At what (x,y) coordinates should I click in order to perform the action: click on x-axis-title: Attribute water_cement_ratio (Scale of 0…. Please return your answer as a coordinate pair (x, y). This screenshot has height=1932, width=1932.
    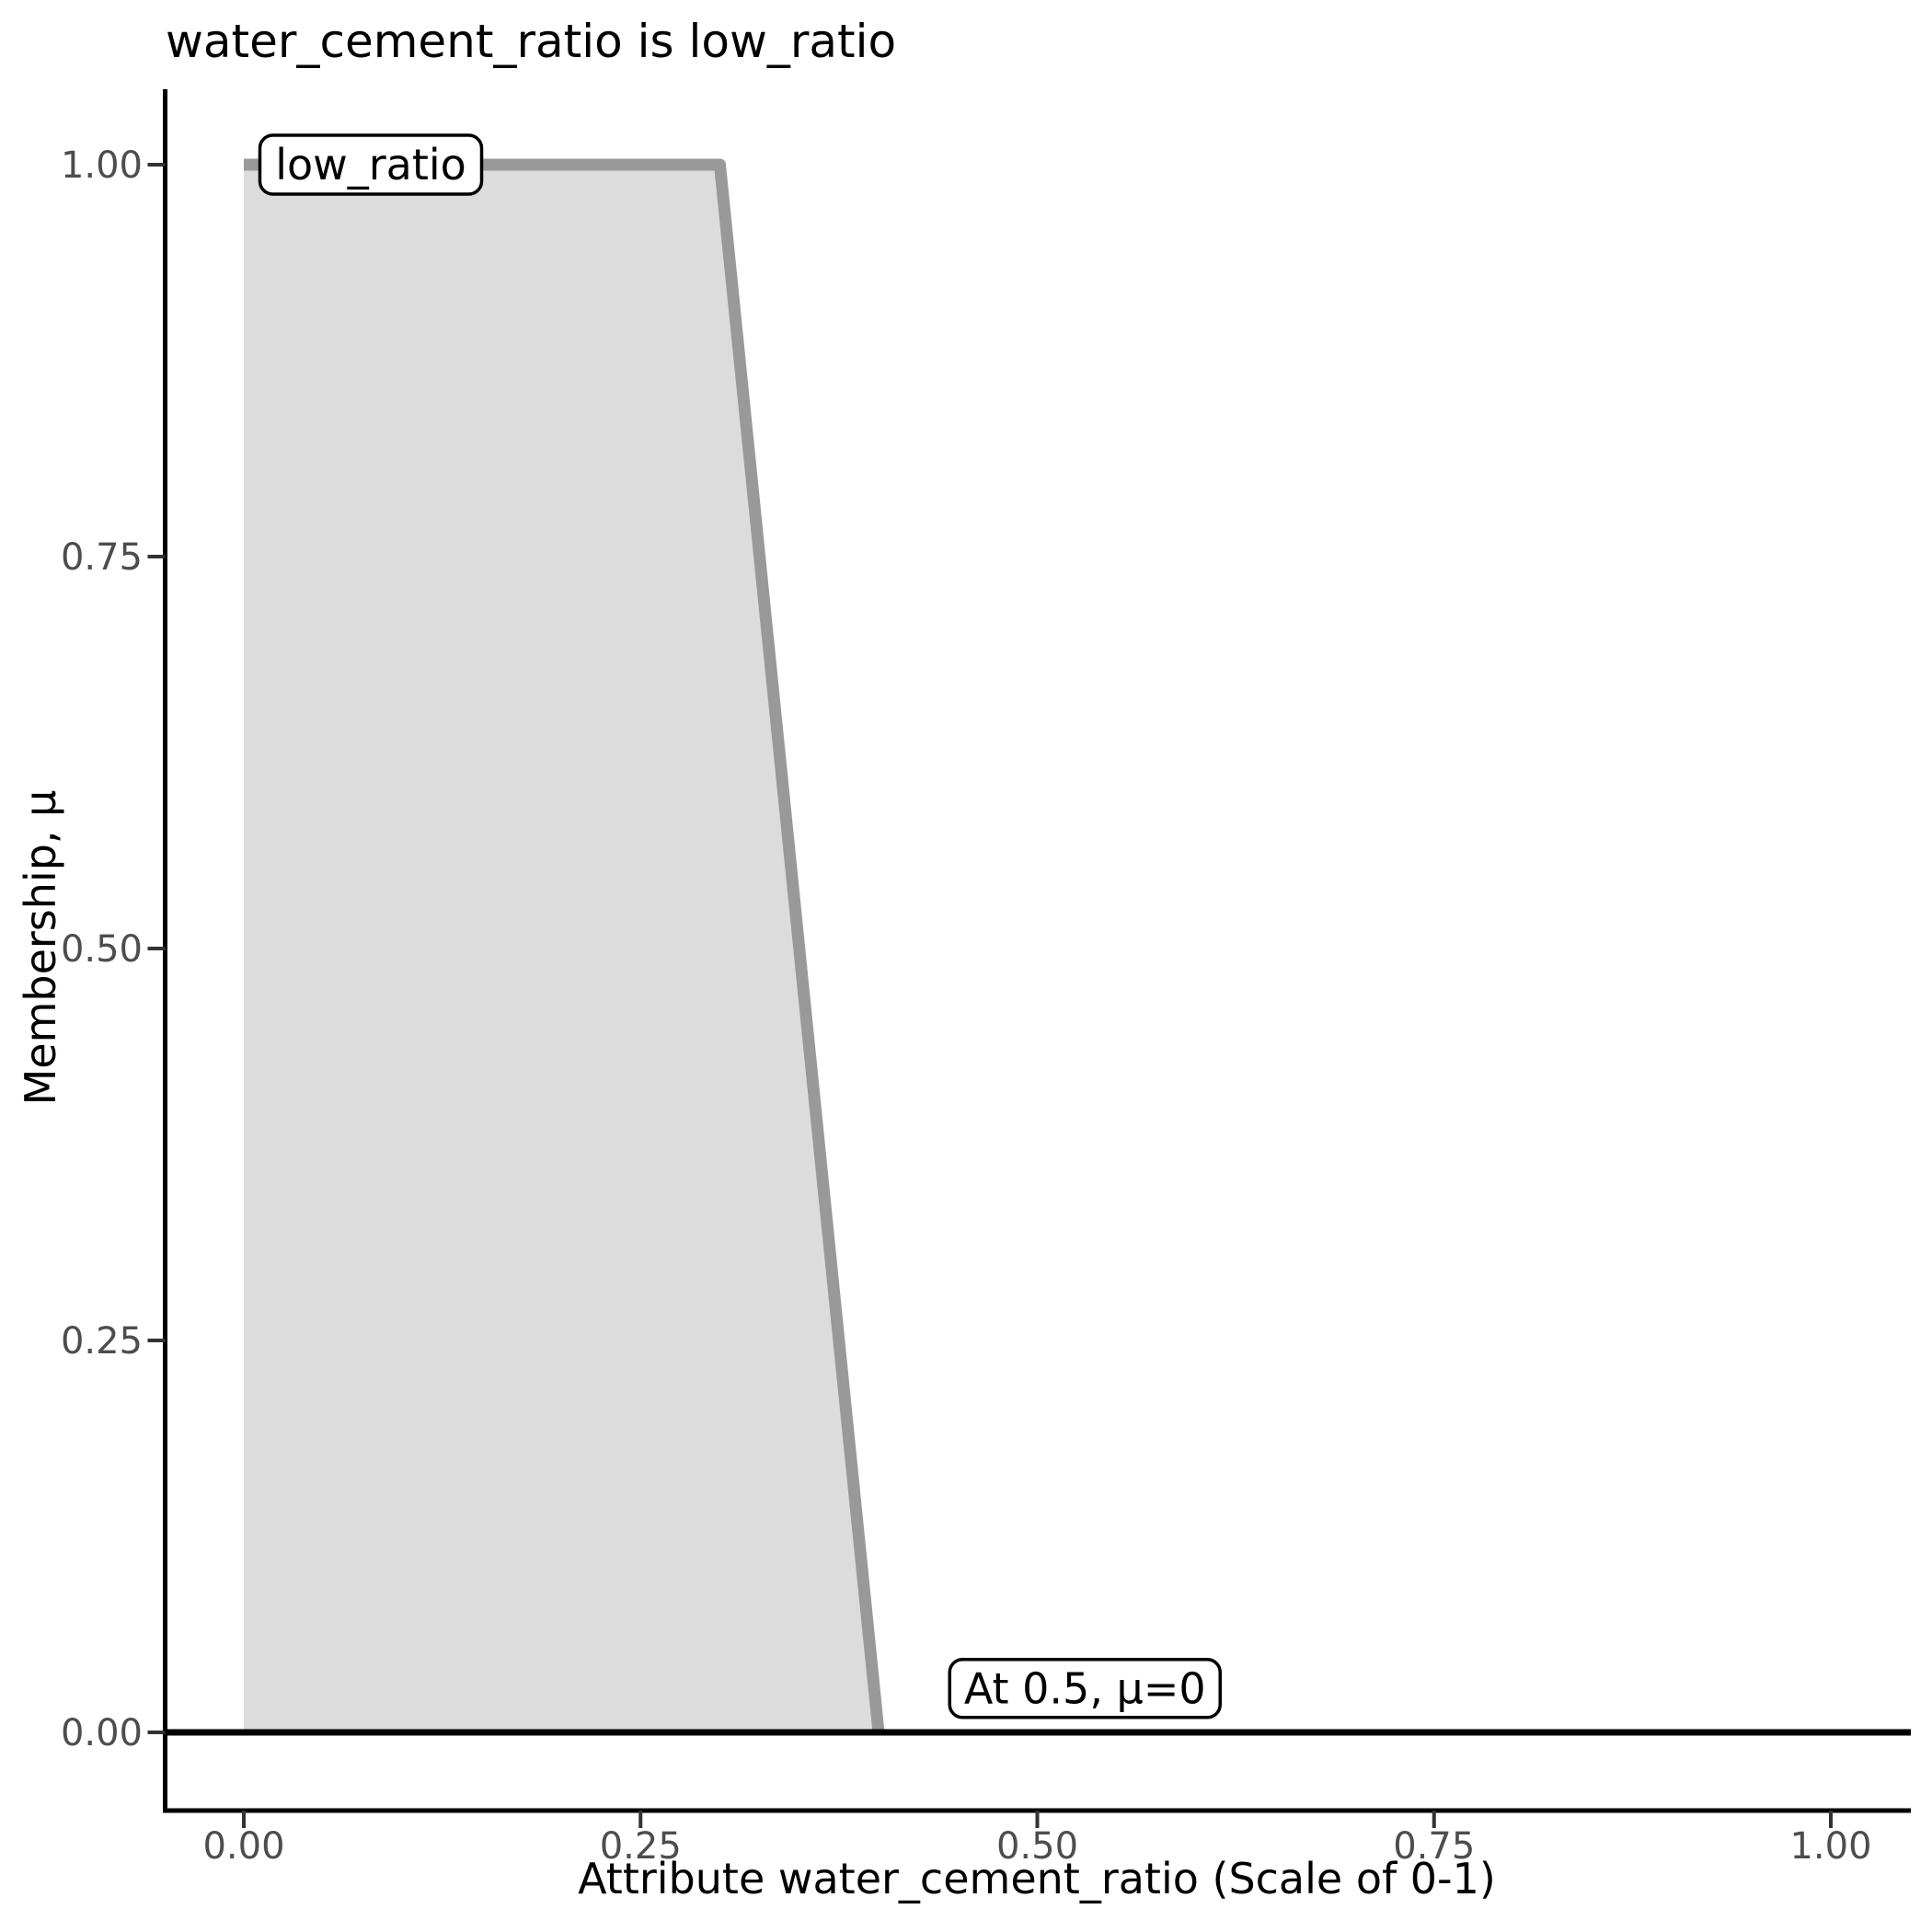
    Looking at the image, I should click on (1037, 1878).